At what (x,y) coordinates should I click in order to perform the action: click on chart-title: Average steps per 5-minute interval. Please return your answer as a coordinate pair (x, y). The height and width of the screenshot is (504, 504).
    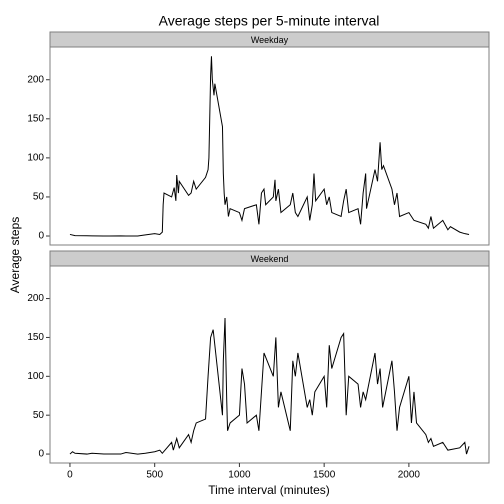
    Looking at the image, I should click on (269, 21).